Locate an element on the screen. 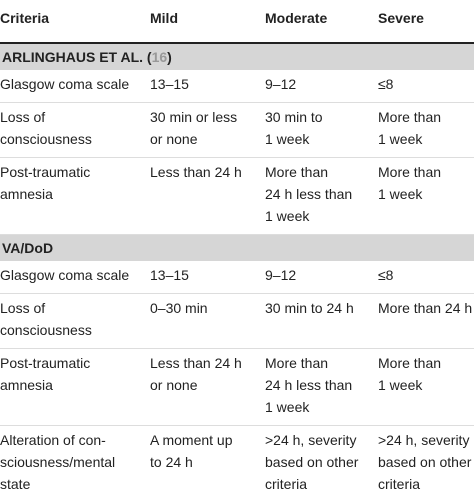  table-cell: Less than 24 h is located at coordinates (207, 196).